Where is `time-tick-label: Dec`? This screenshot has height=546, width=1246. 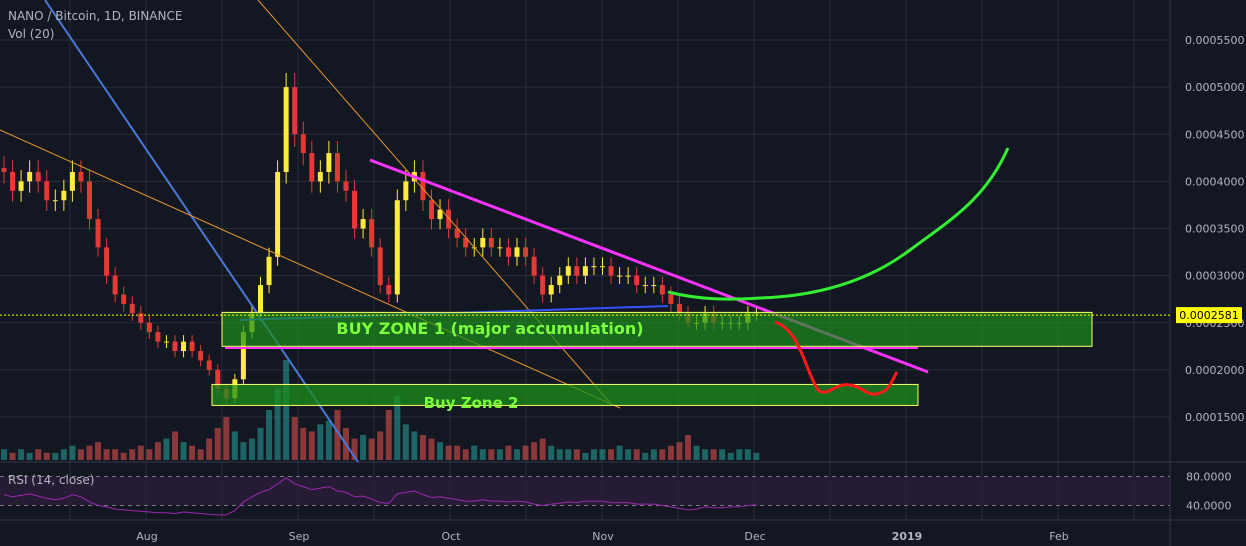
time-tick-label: Dec is located at coordinates (754, 536).